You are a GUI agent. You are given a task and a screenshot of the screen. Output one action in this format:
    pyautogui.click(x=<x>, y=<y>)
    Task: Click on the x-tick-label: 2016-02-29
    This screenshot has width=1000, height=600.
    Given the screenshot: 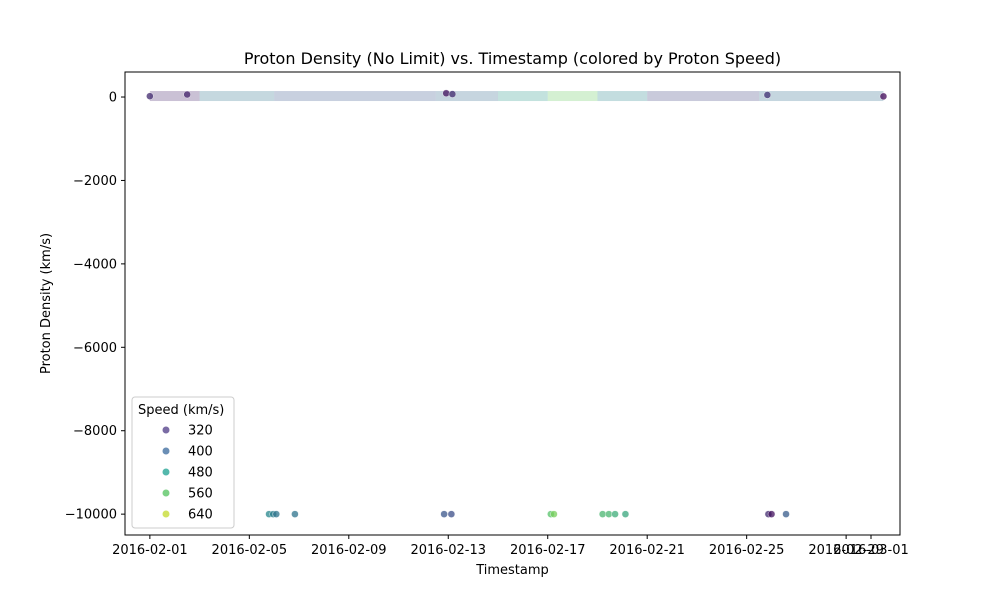 What is the action you would take?
    pyautogui.click(x=846, y=550)
    